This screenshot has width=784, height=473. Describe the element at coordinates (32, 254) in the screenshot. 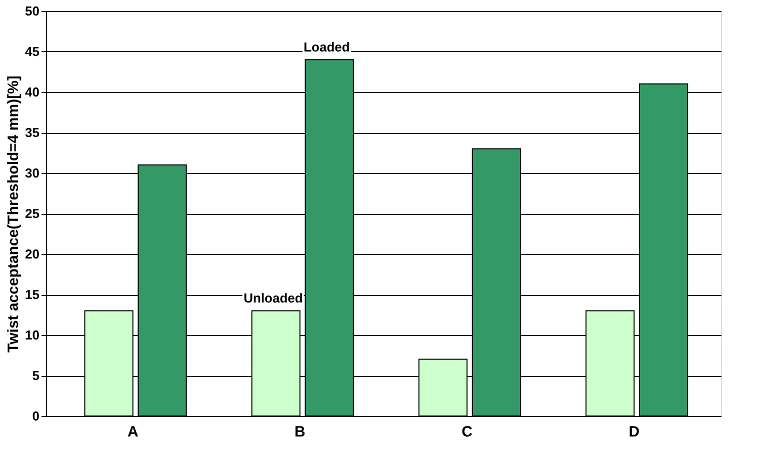

I see `y-tick-label: 20` at that location.